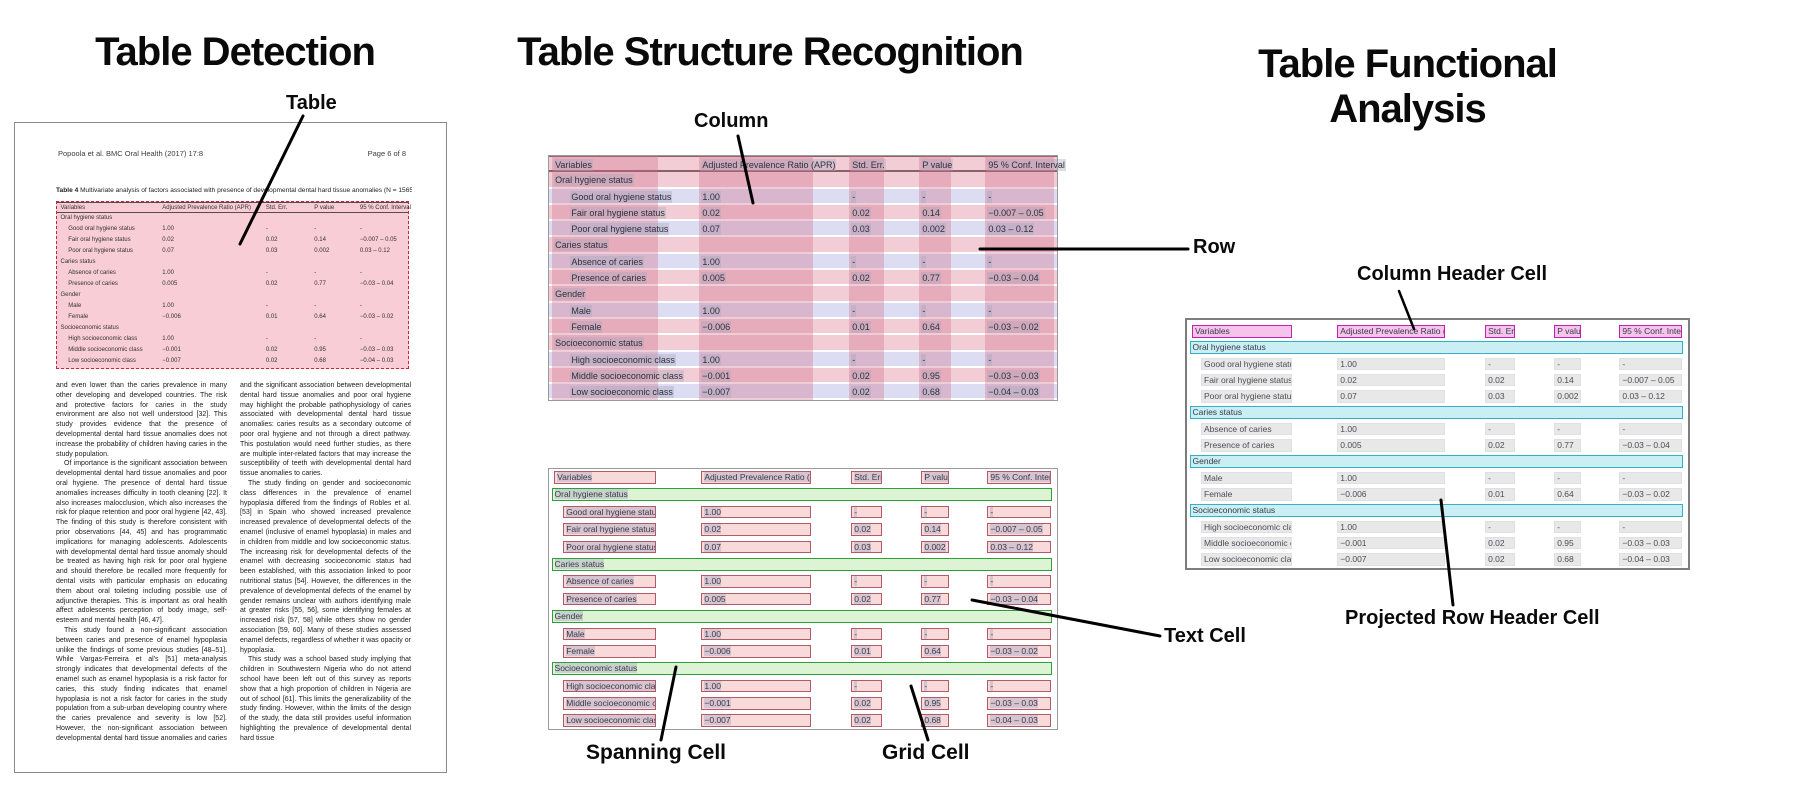 The width and height of the screenshot is (1800, 790). I want to click on table-cell: Good oral hygiene status, so click(621, 196).